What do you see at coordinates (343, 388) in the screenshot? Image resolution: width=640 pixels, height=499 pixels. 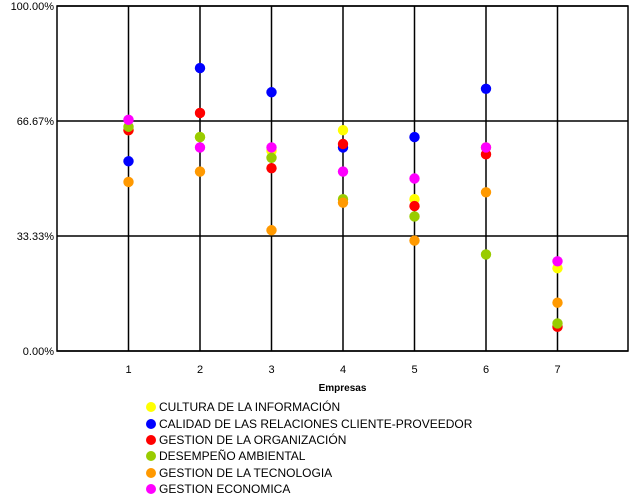 I see `x-axis-label: Empresas` at bounding box center [343, 388].